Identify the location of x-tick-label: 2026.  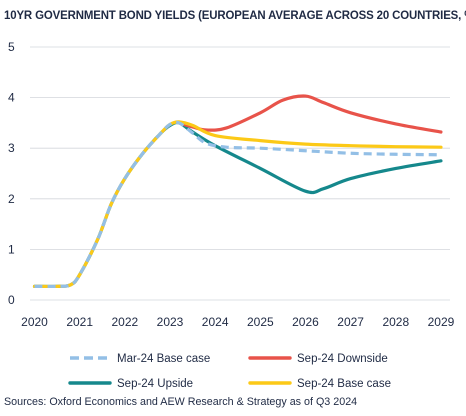
(305, 322).